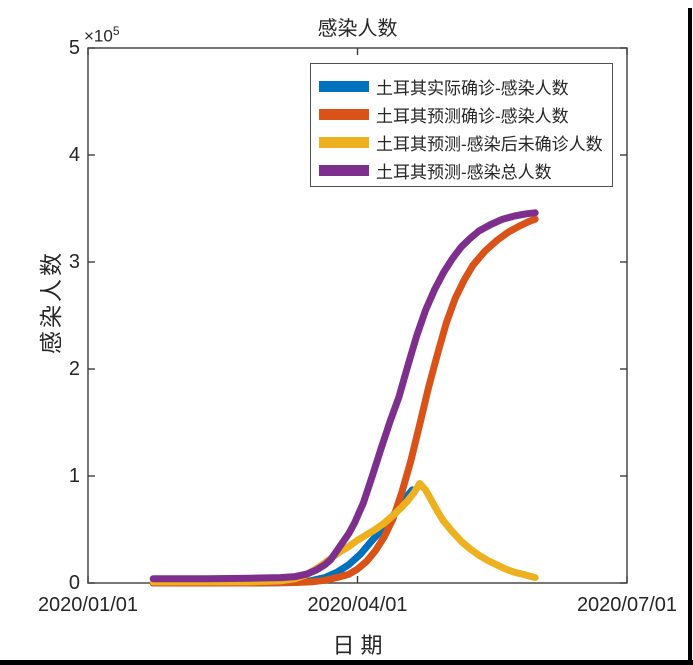 The image size is (693, 665). Describe the element at coordinates (116, 31) in the screenshot. I see `exponent-power: 5` at that location.